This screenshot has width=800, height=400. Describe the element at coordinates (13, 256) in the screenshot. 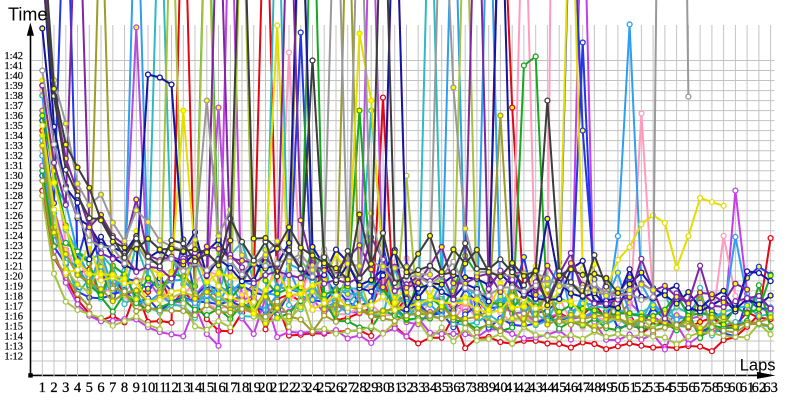

I see `svg-text: 1:22` at that location.